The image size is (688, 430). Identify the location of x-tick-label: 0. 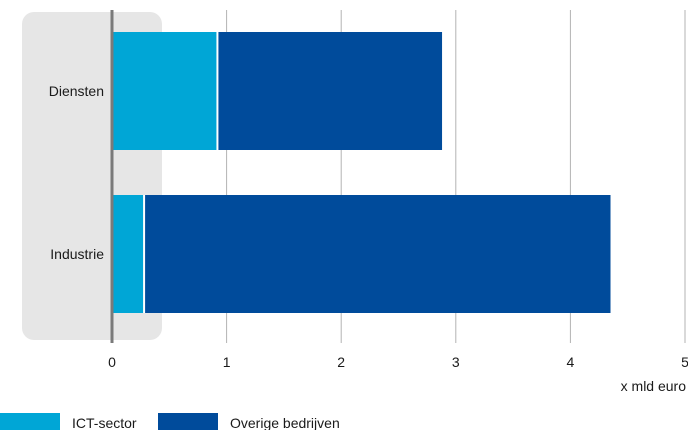
(112, 362).